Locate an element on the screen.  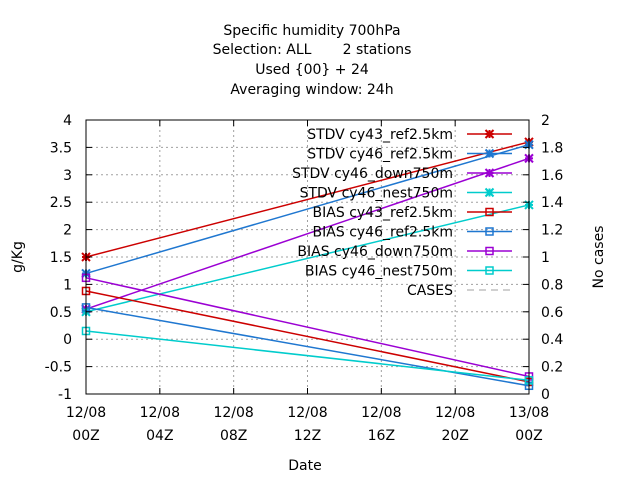
y2-tick-label-3: 0.6 is located at coordinates (552, 313).